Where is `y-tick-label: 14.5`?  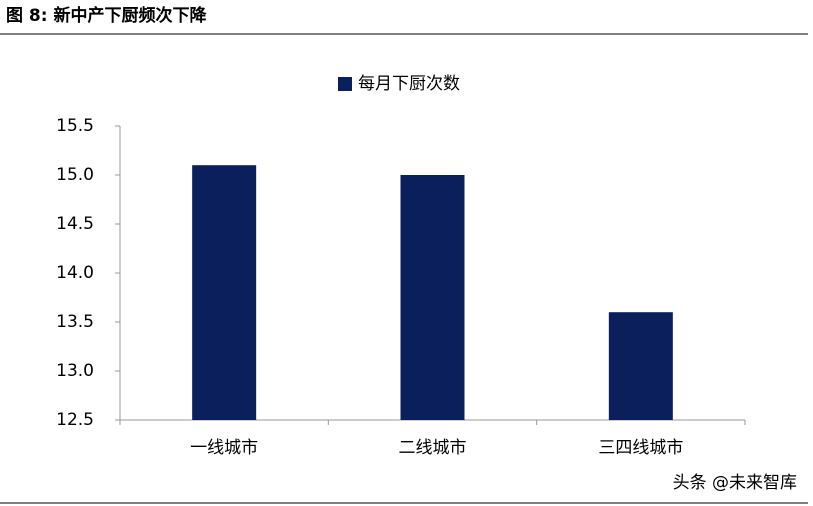 y-tick-label: 14.5 is located at coordinates (75, 224).